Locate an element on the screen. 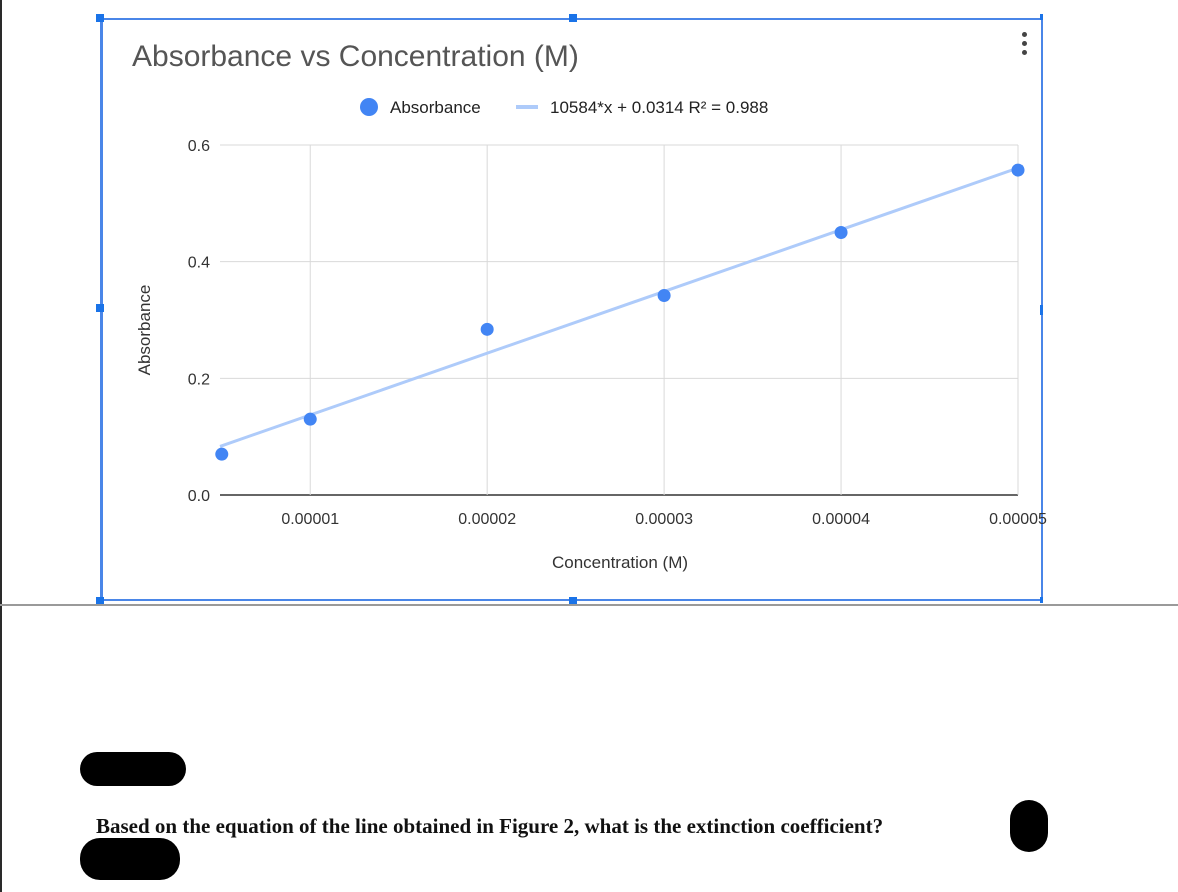 The width and height of the screenshot is (1178, 892). chart-more-options-icon is located at coordinates (1024, 43).